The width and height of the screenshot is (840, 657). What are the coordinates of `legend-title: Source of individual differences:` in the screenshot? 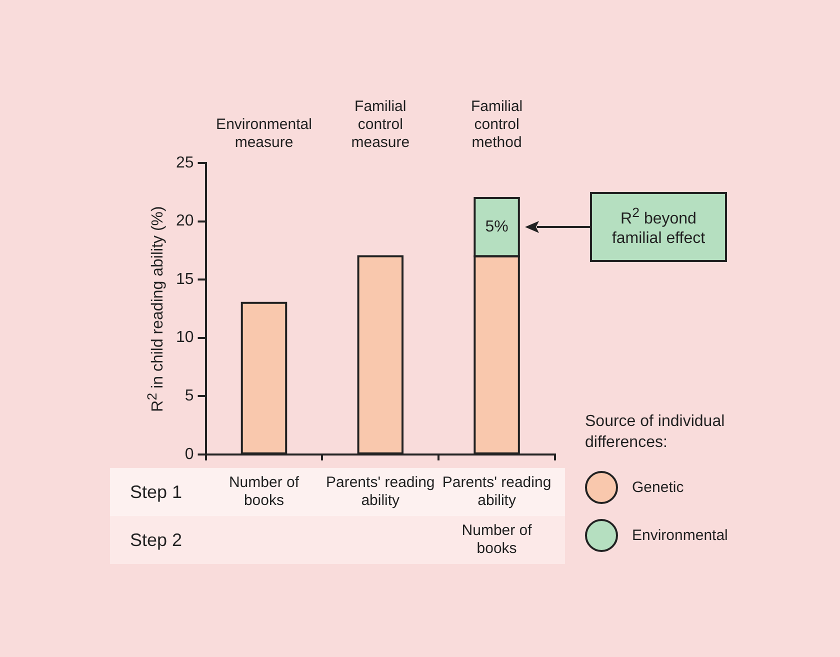 It's located at (655, 432).